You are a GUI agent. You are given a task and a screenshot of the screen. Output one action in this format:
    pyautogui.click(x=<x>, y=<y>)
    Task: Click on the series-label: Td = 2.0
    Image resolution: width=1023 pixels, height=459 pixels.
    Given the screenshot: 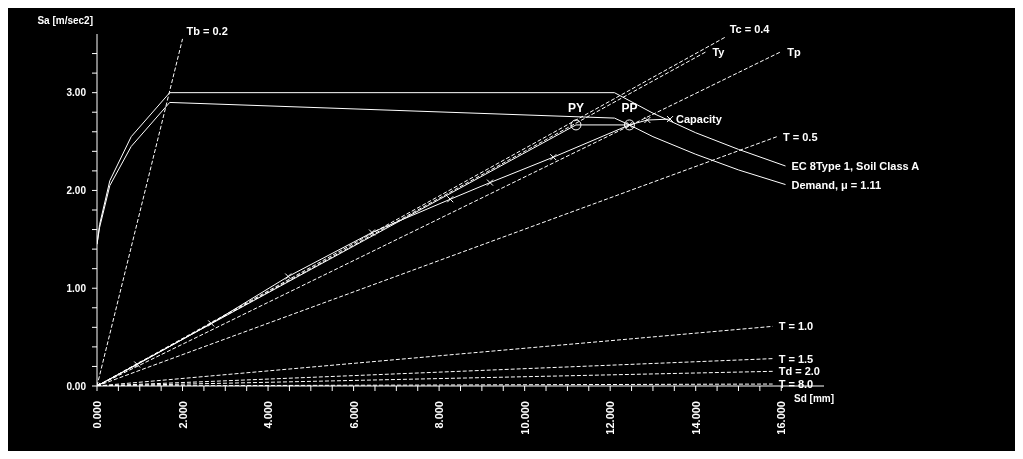 What is the action you would take?
    pyautogui.click(x=799, y=371)
    